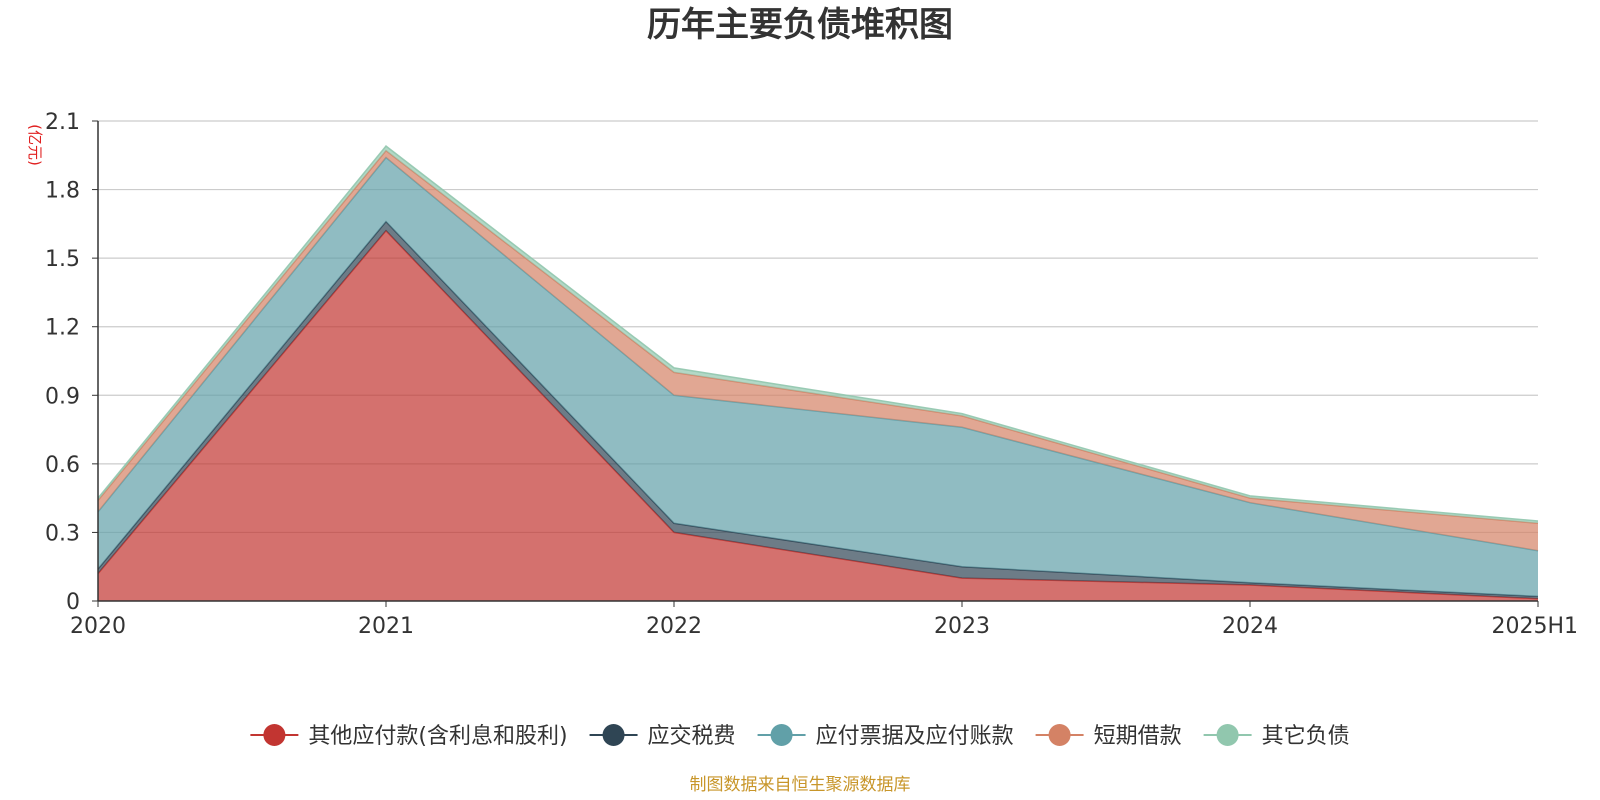  Describe the element at coordinates (800, 785) in the screenshot. I see `data-source-note: 制图数据来自恒生聚源数据库` at that location.